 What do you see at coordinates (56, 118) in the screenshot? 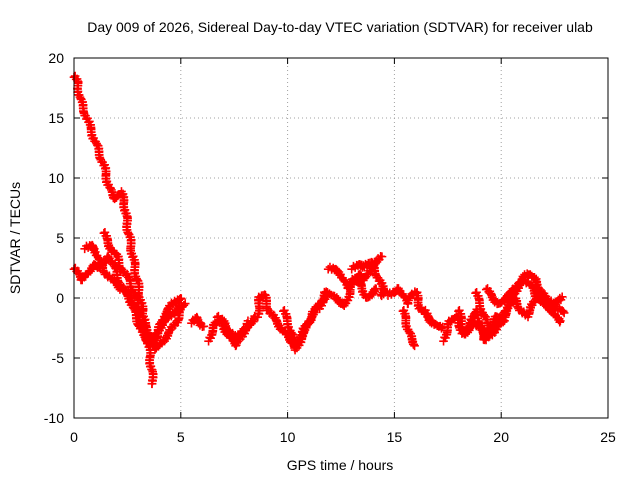
I see `y-tick-label: 15` at bounding box center [56, 118].